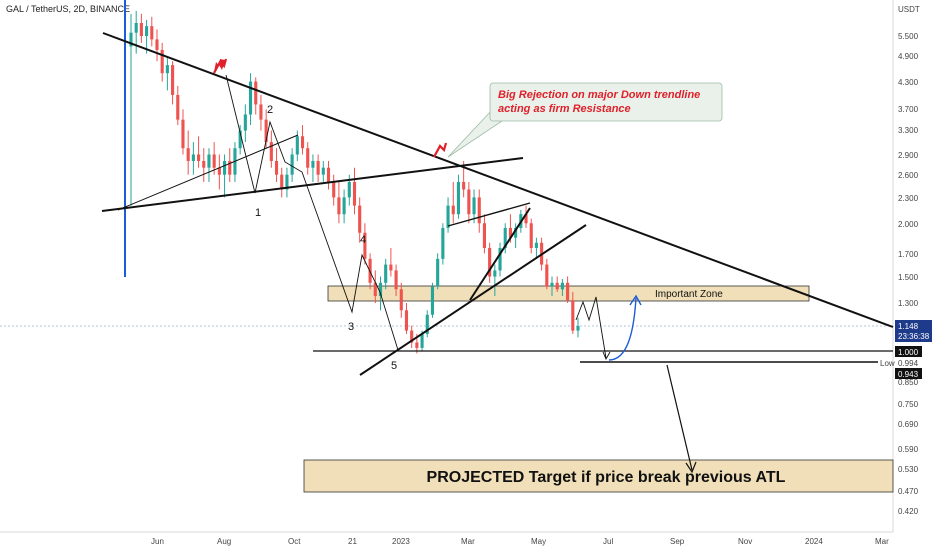 The width and height of the screenshot is (932, 550). What do you see at coordinates (887, 363) in the screenshot?
I see `low-label: Low` at bounding box center [887, 363].